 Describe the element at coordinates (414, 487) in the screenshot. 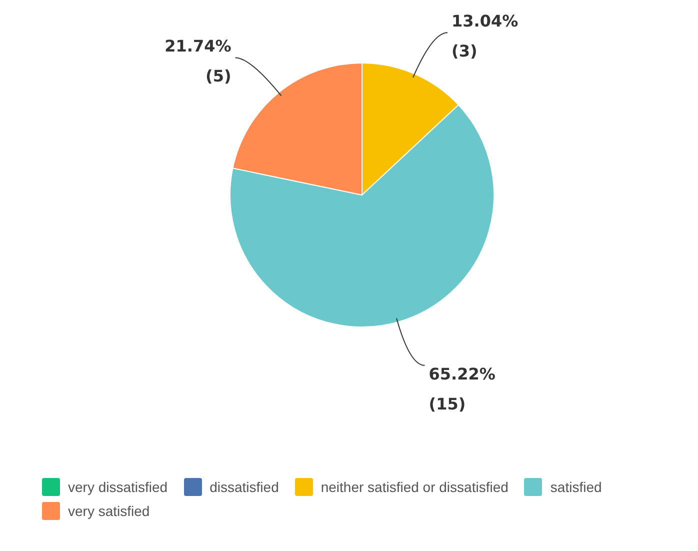

I see `legend-label: neither satisfied or dissatisfied` at that location.